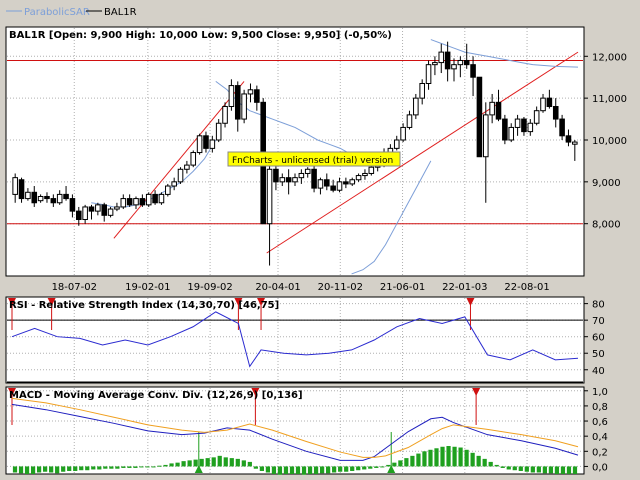 Image resolution: width=640 pixels, height=480 pixels. What do you see at coordinates (57, 12) in the screenshot?
I see `legend-sar-label: ParabolicSAR` at bounding box center [57, 12].